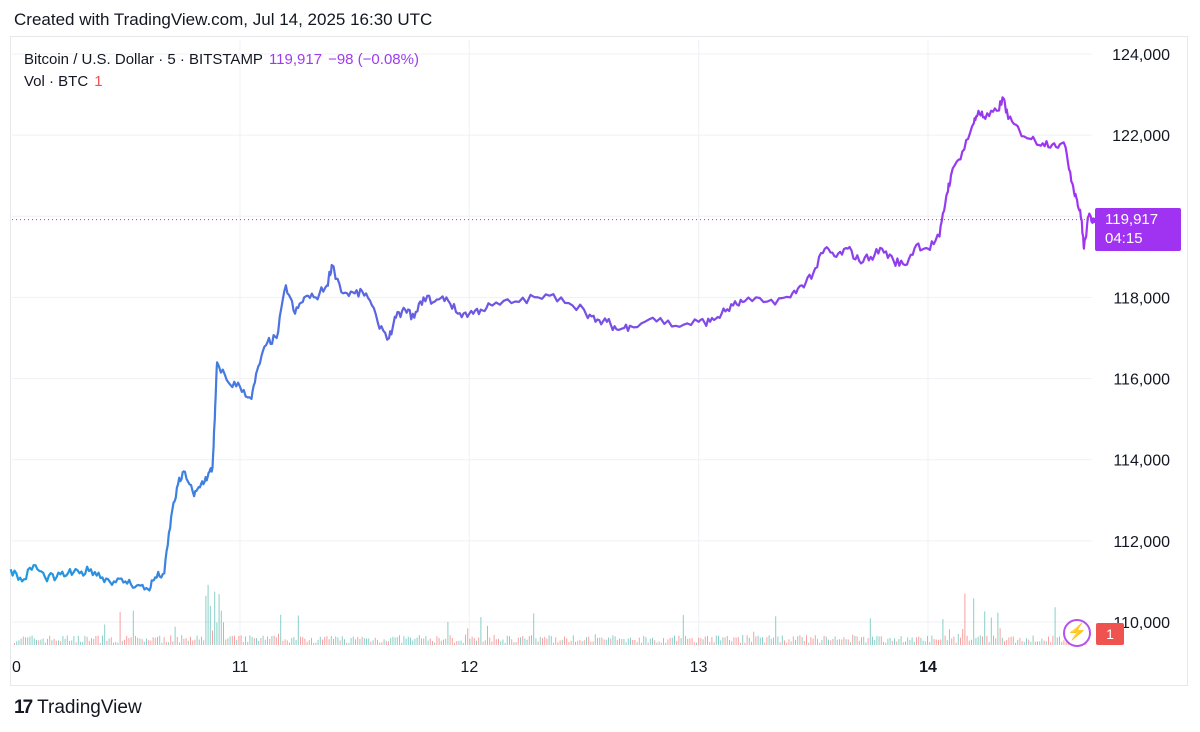 This screenshot has height=732, width=1200. Describe the element at coordinates (1141, 55) in the screenshot. I see `y-tick-label: 124,000` at that location.